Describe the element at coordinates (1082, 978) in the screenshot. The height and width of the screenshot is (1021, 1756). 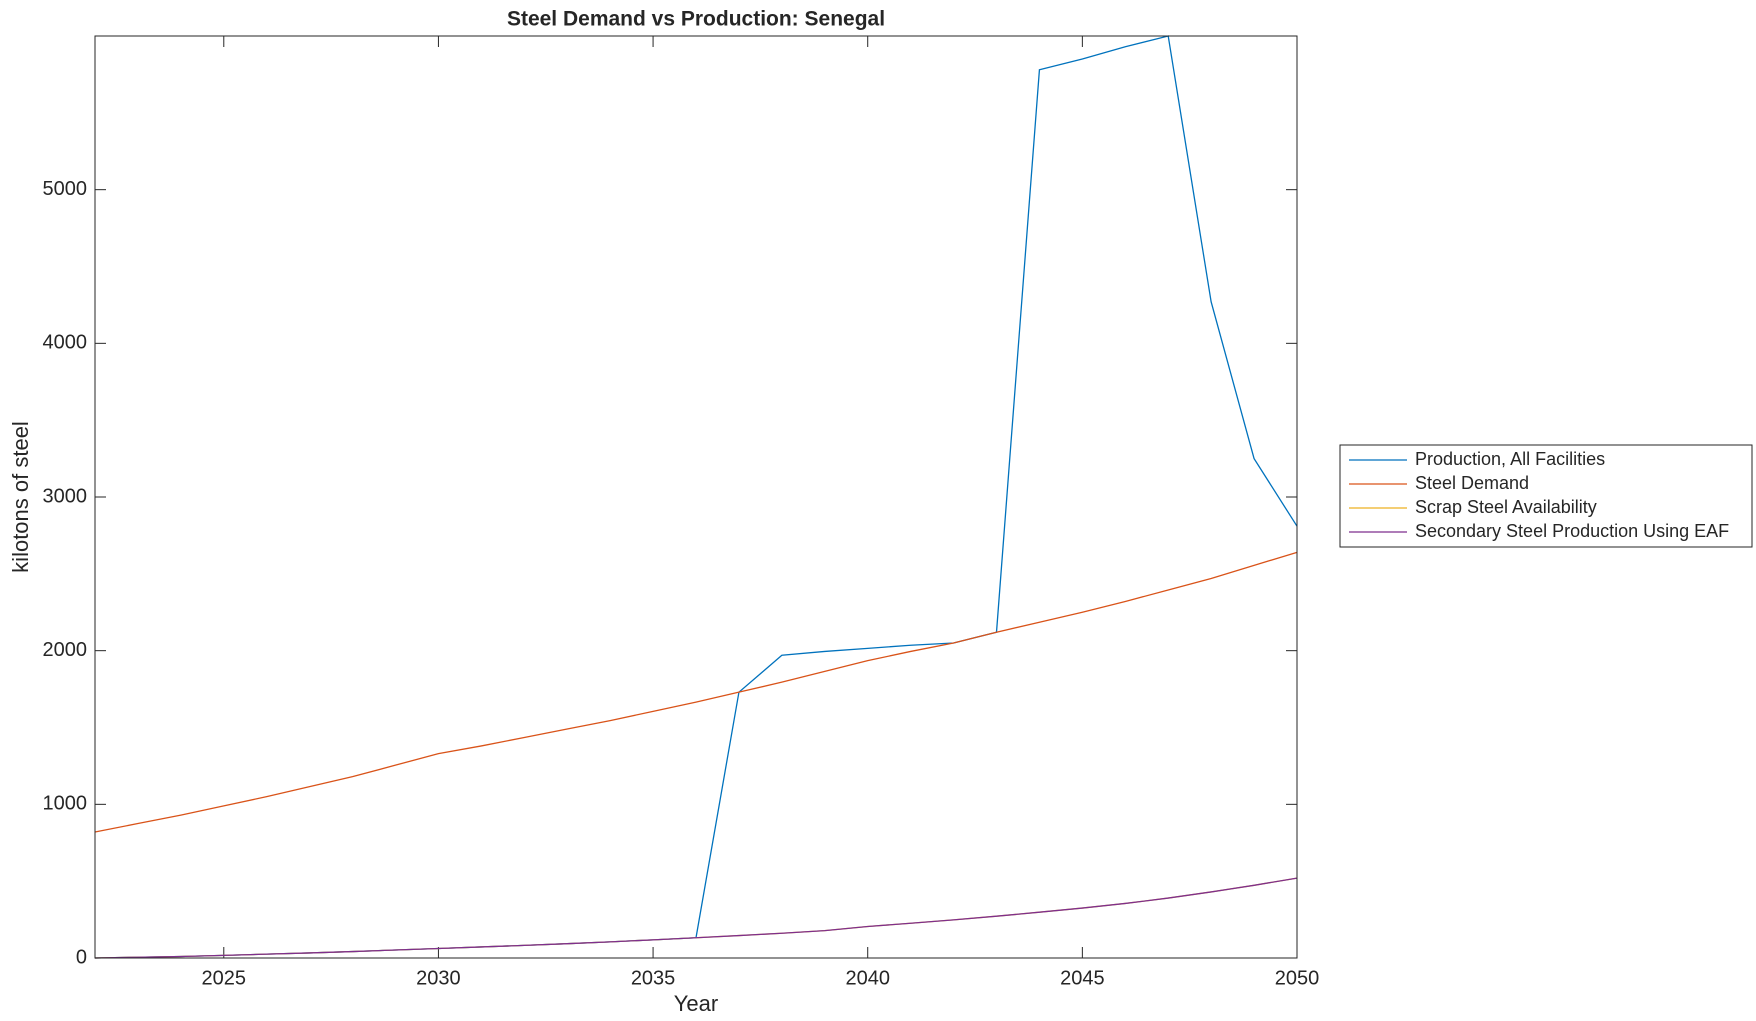
I see `x-tick-label: 2045` at that location.